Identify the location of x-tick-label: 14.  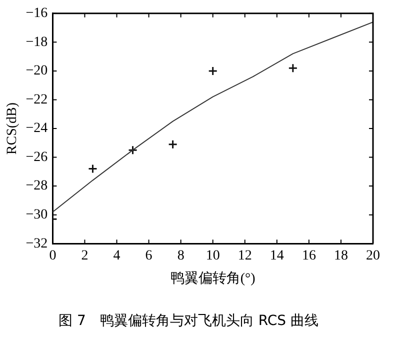
(277, 256).